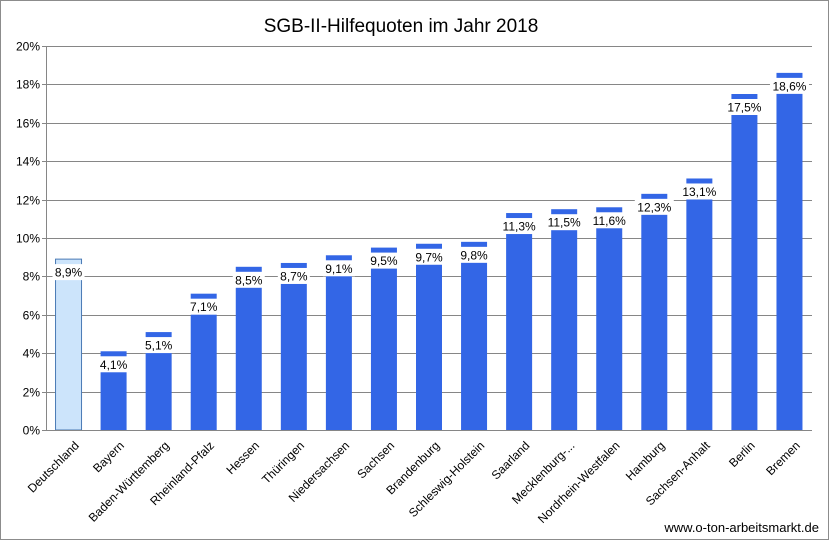 The height and width of the screenshot is (540, 829). What do you see at coordinates (742, 454) in the screenshot?
I see `x-tick-label: Berlin` at bounding box center [742, 454].